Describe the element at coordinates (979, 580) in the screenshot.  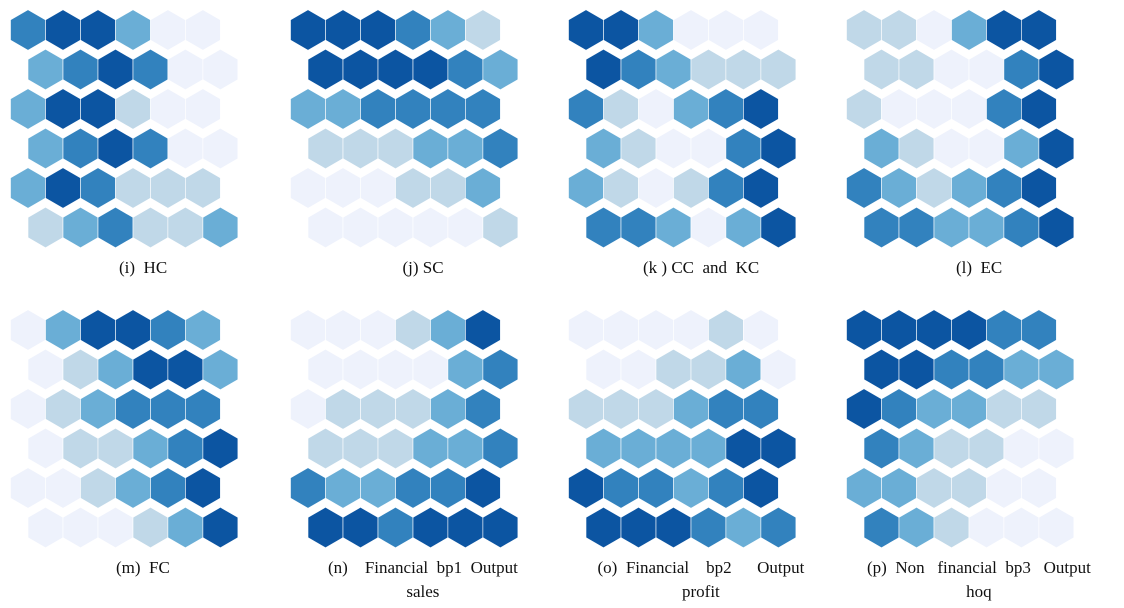
I see `panel-caption: (p) Non financial bp3 Output hoq` at that location.